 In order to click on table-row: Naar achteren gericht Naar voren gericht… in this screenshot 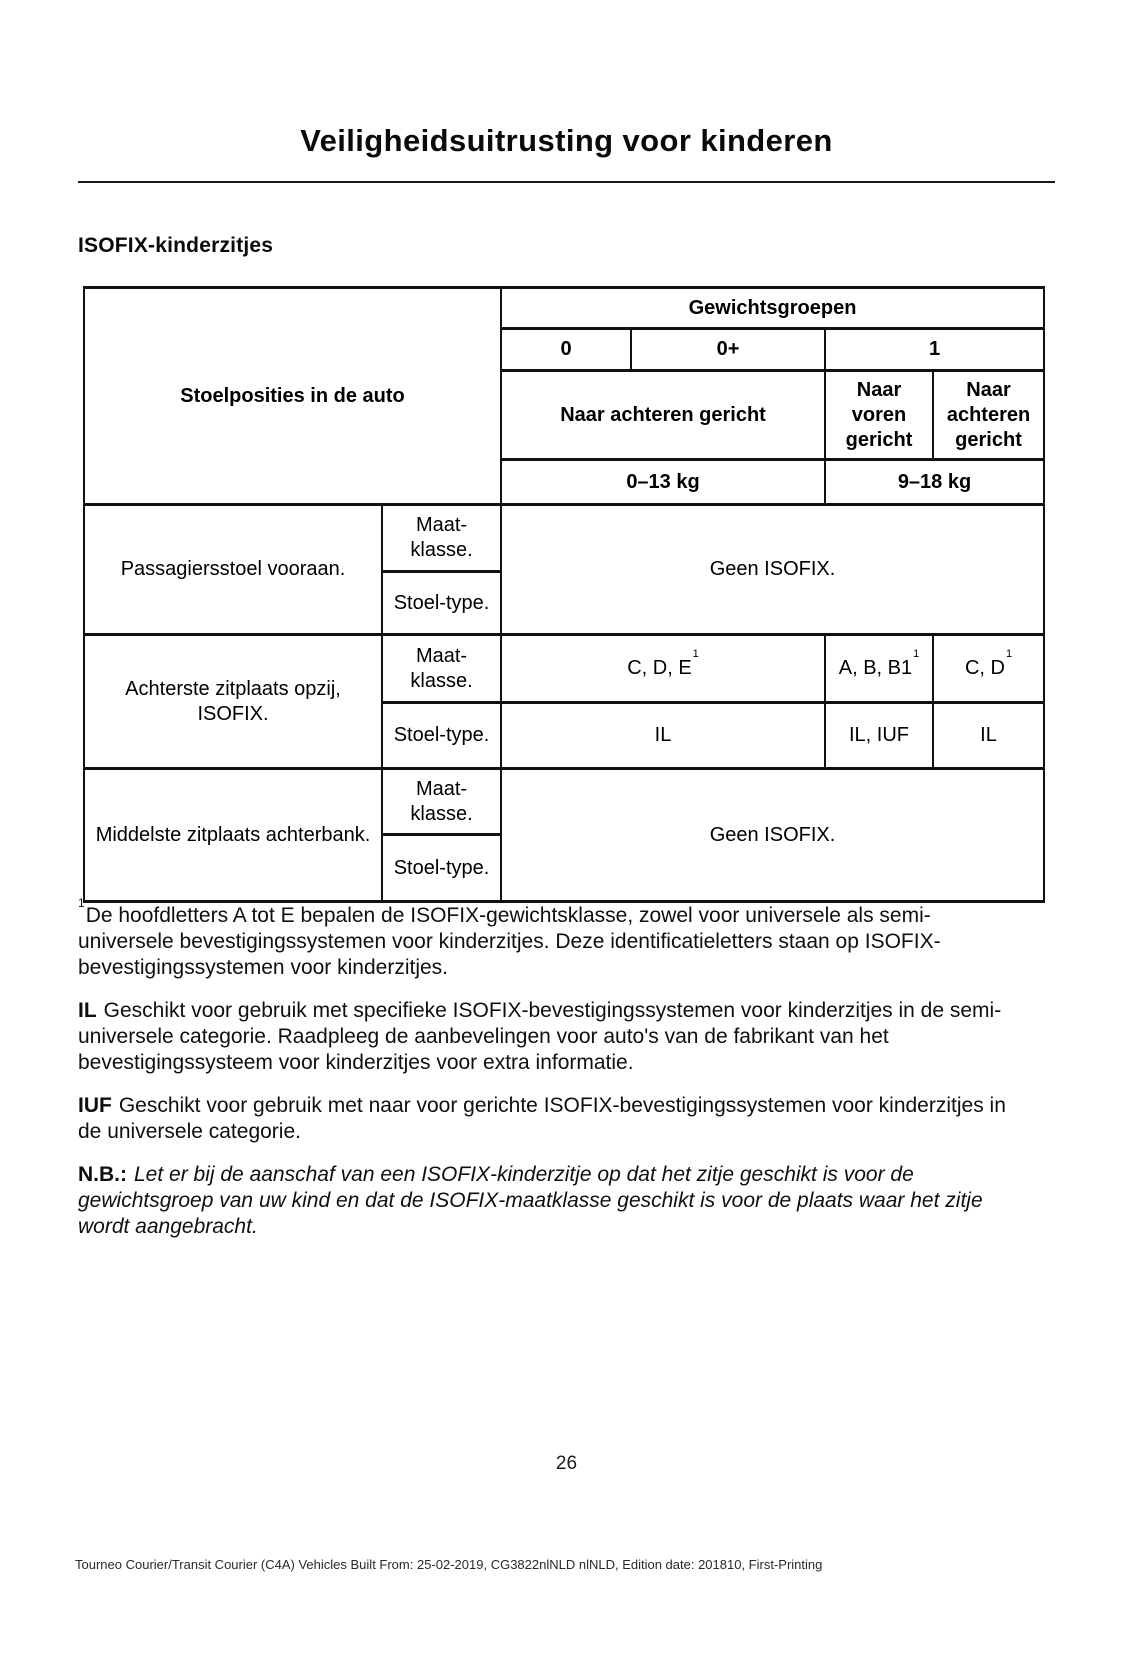, I will do `click(565, 415)`.